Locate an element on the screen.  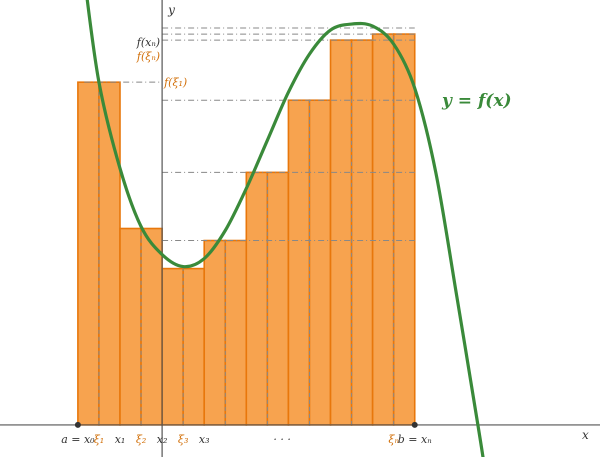
x-tick-label-8: ξₙ is located at coordinates (393, 439).